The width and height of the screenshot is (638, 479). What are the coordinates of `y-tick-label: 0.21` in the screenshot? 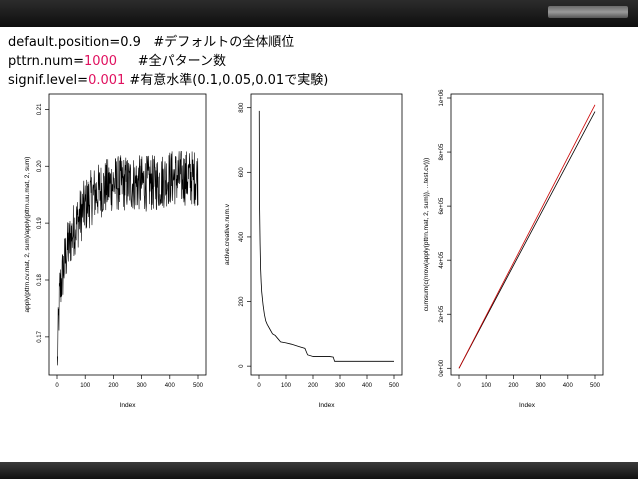 It's located at (40, 109).